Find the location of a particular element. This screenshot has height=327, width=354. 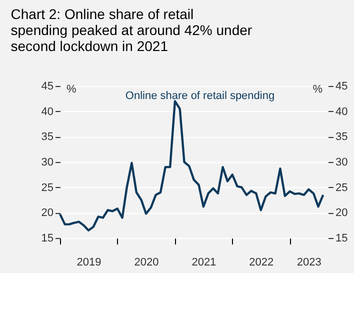

x-tick-label: 2021 is located at coordinates (204, 262).